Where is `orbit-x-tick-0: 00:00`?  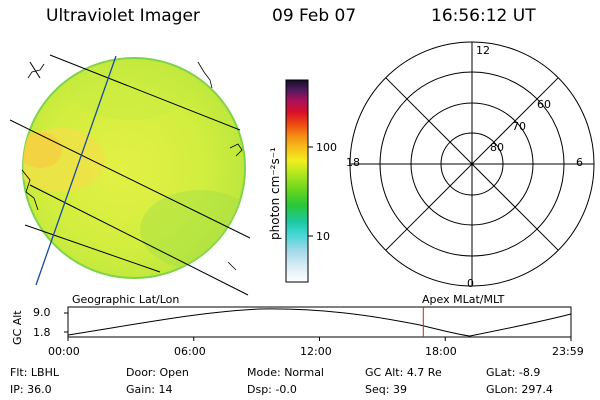 orbit-x-tick-0: 00:00 is located at coordinates (64, 351).